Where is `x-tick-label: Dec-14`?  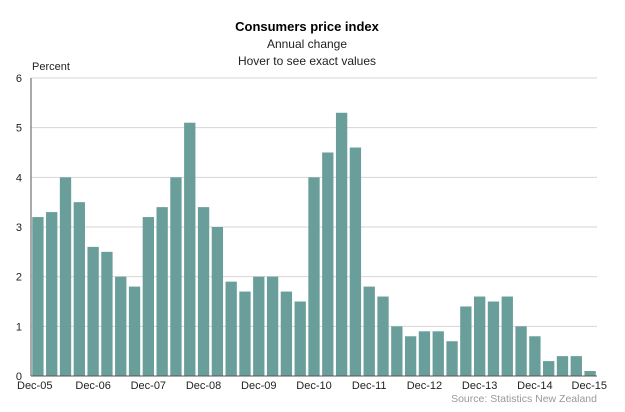
x-tick-label: Dec-14 is located at coordinates (534, 386).